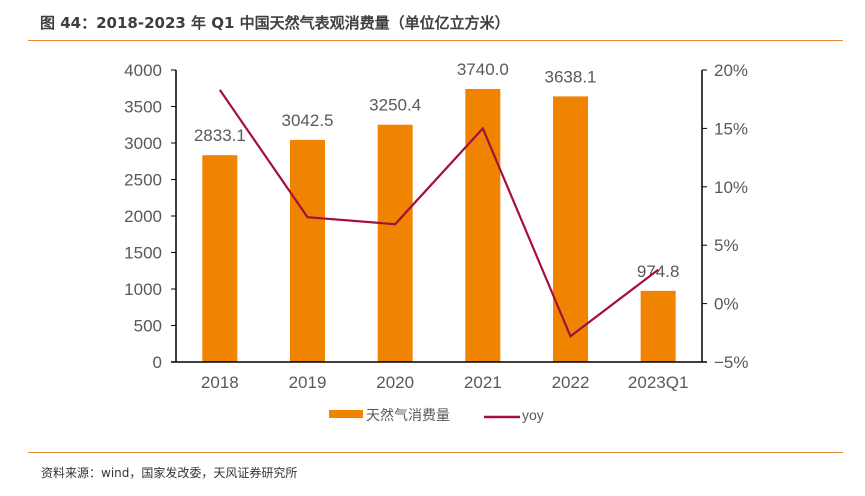 The height and width of the screenshot is (496, 865). What do you see at coordinates (143, 180) in the screenshot?
I see `left-tick-label: 2500` at bounding box center [143, 180].